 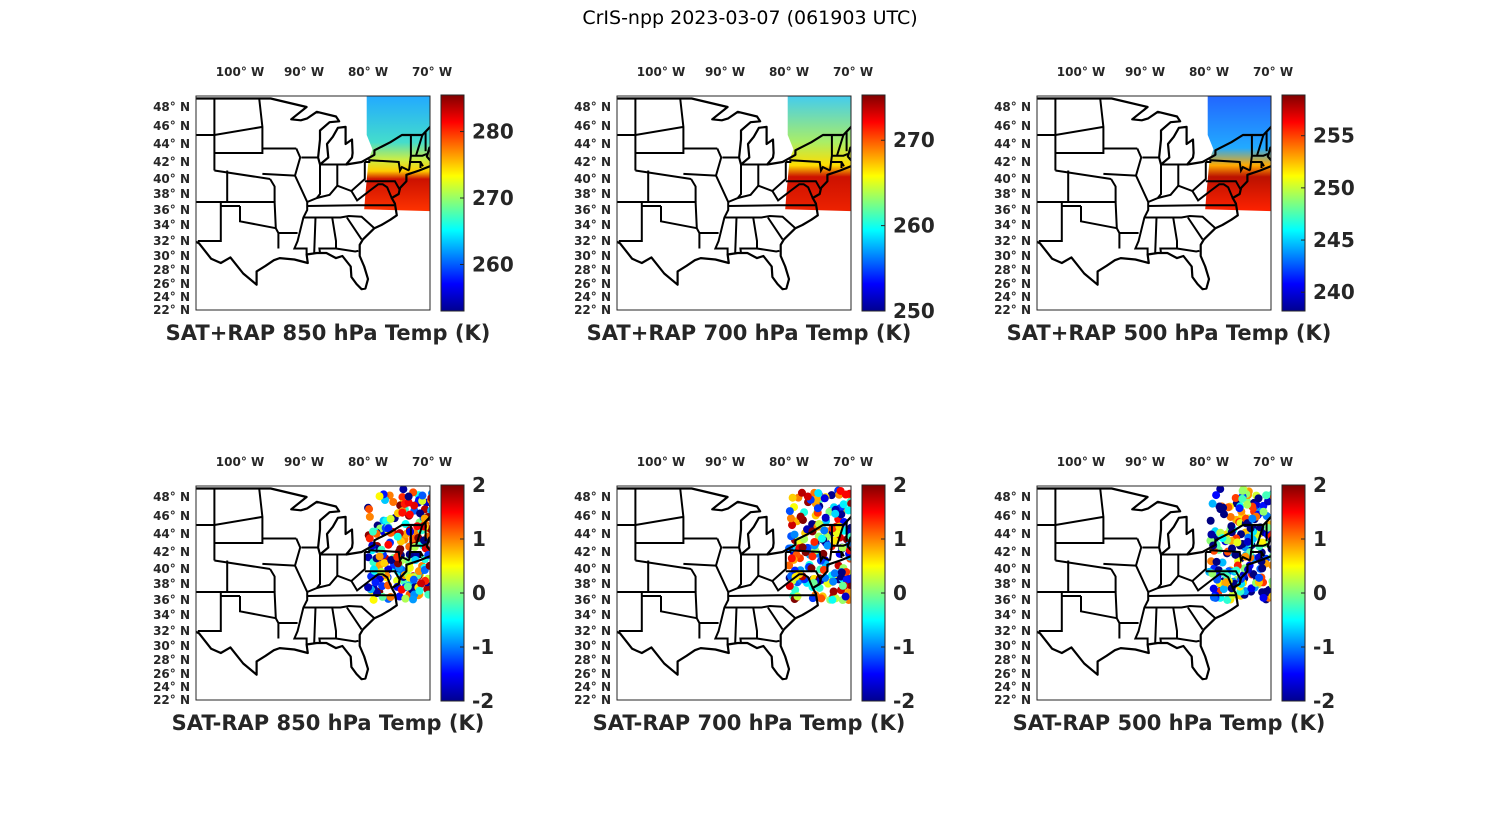 I want to click on colorbar-tick-label: -1, so click(x=904, y=647).